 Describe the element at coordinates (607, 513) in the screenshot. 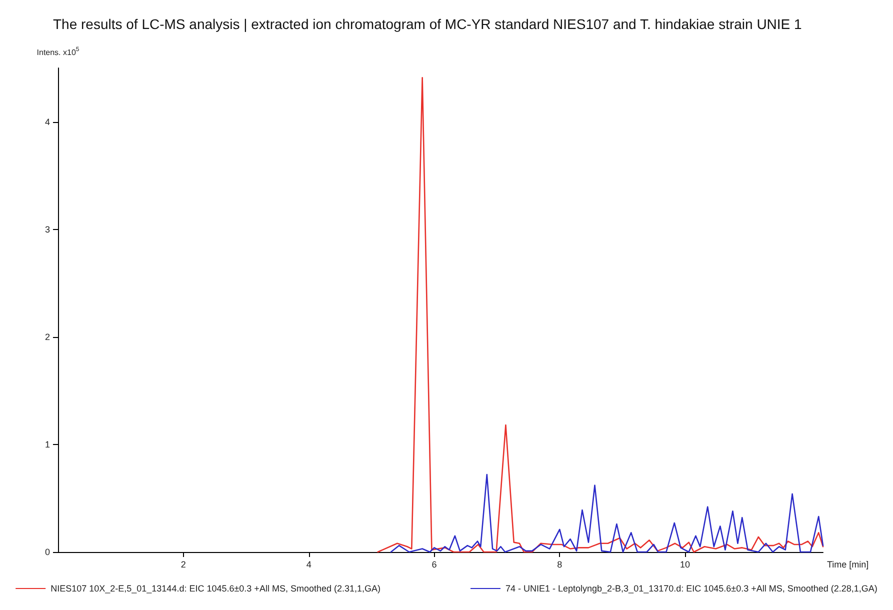

I see `line-series` at that location.